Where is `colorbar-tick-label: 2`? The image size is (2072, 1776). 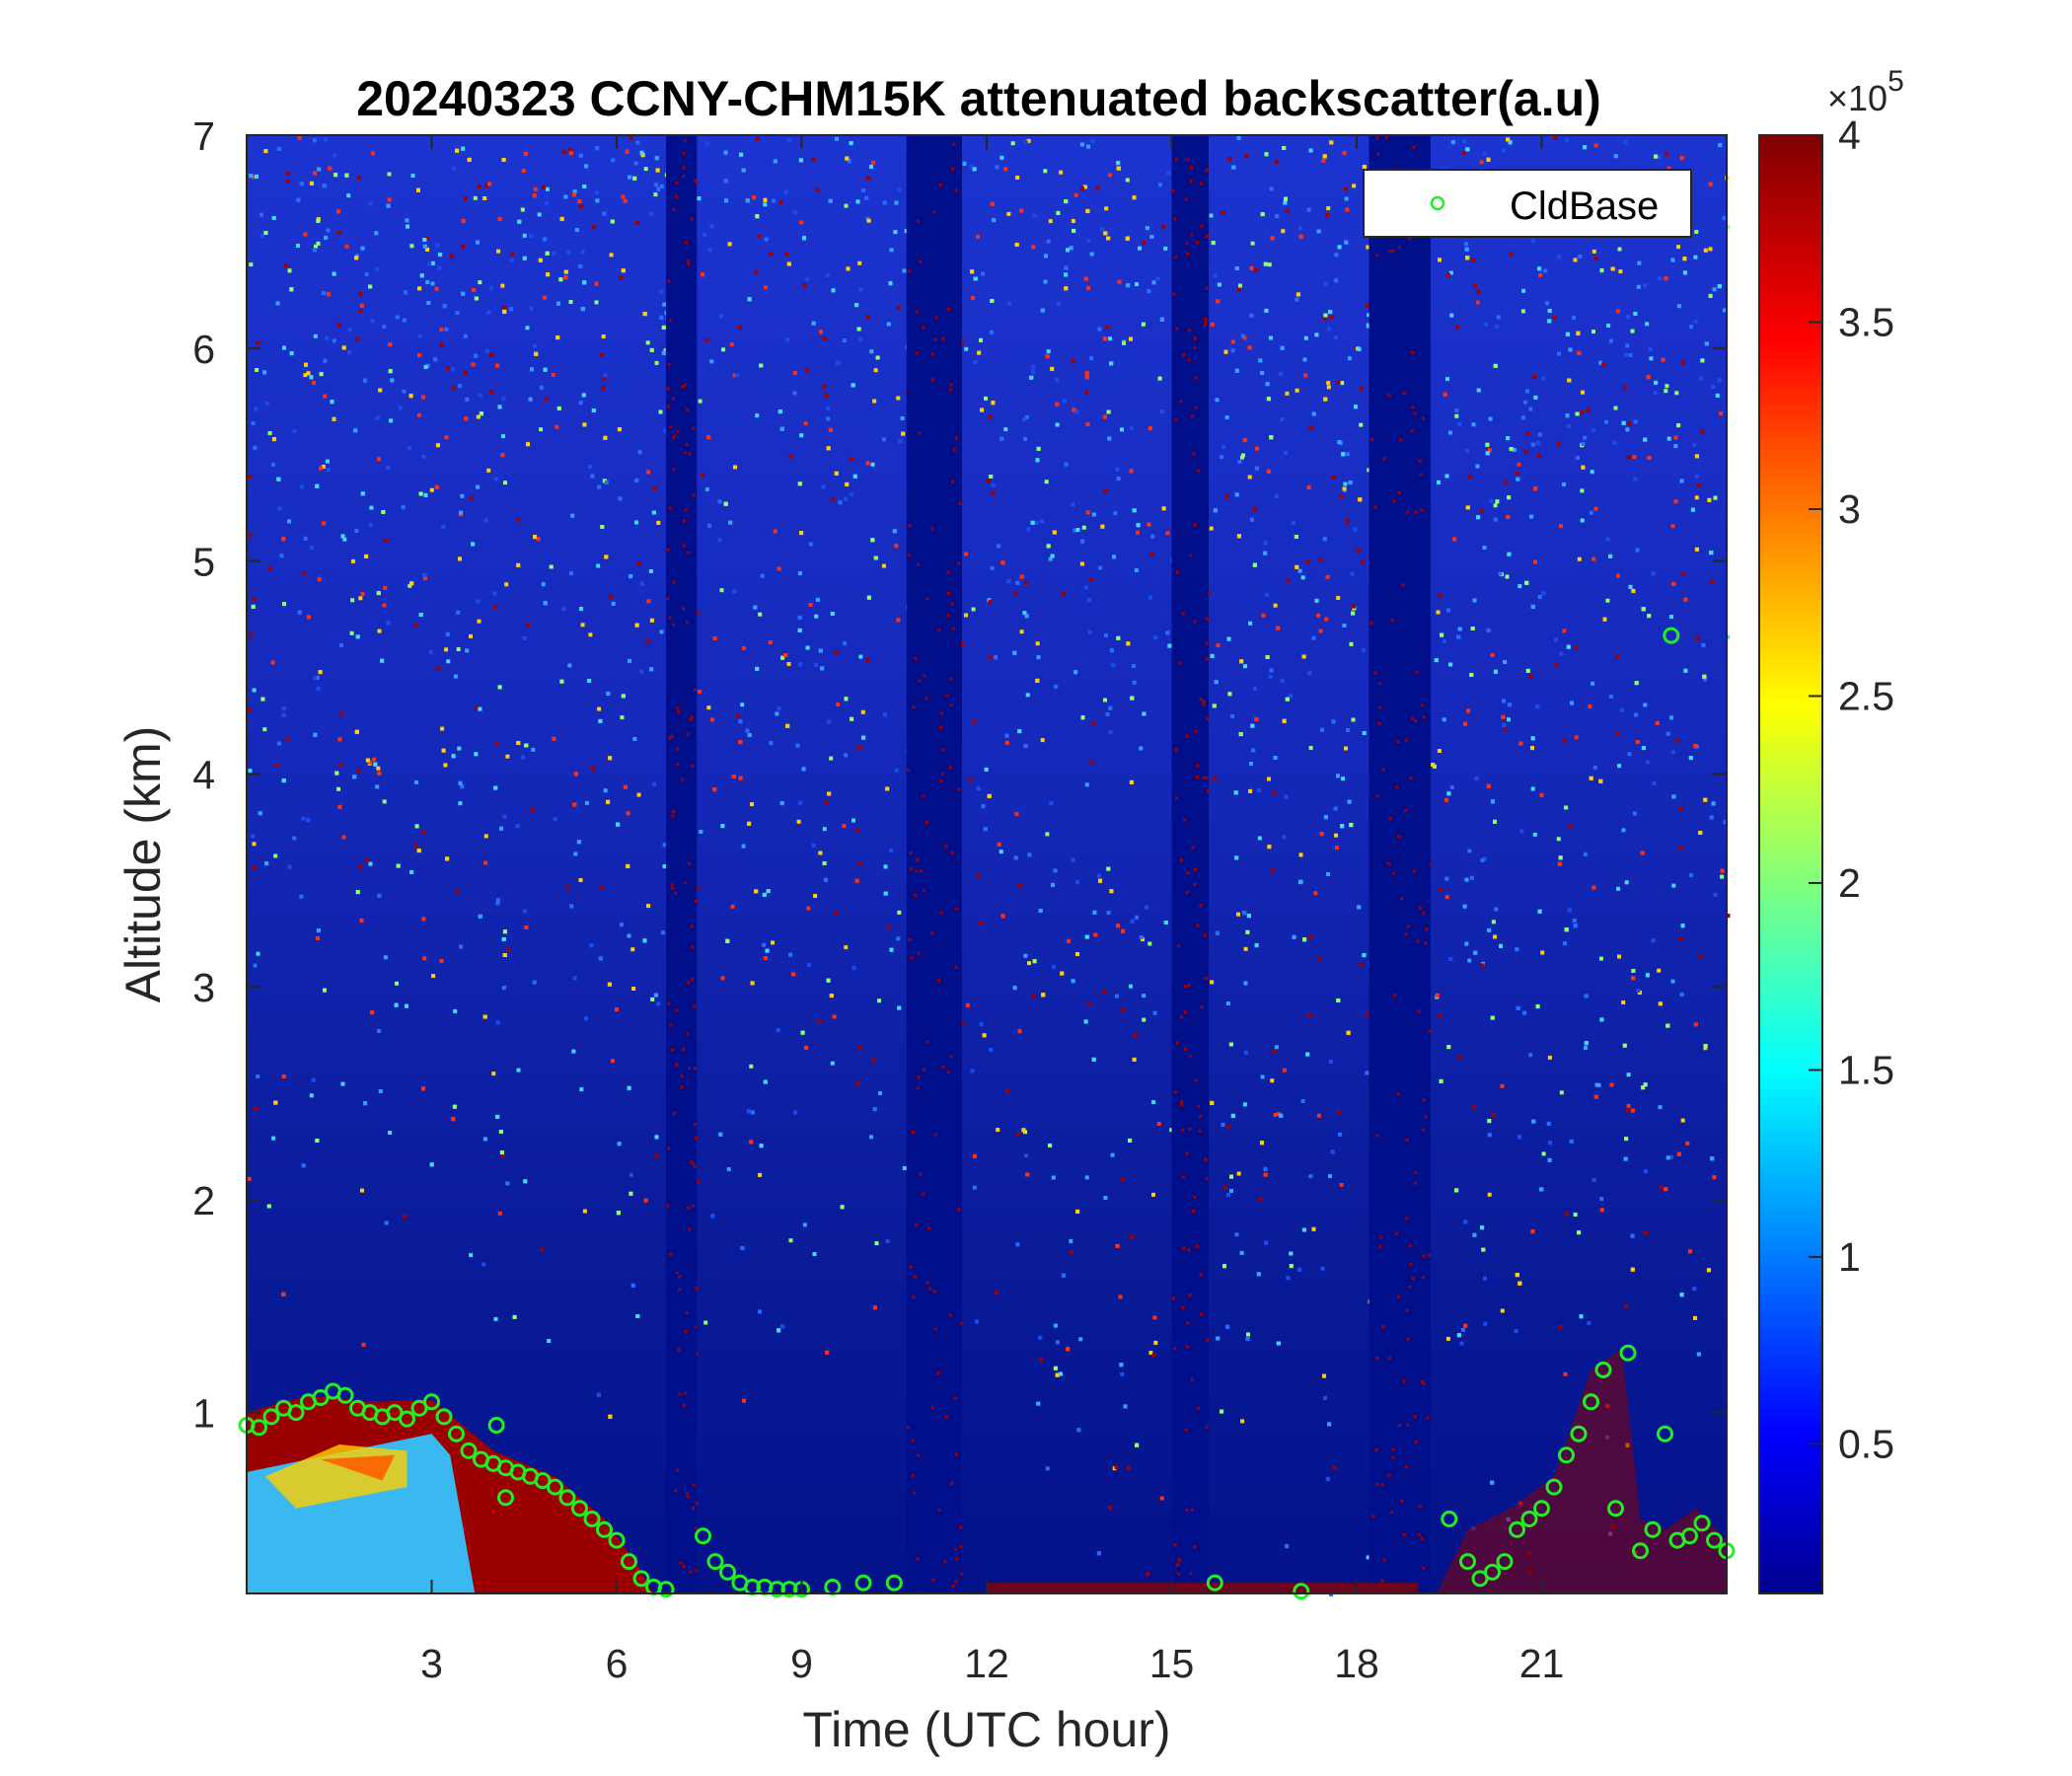 colorbar-tick-label: 2 is located at coordinates (1850, 883).